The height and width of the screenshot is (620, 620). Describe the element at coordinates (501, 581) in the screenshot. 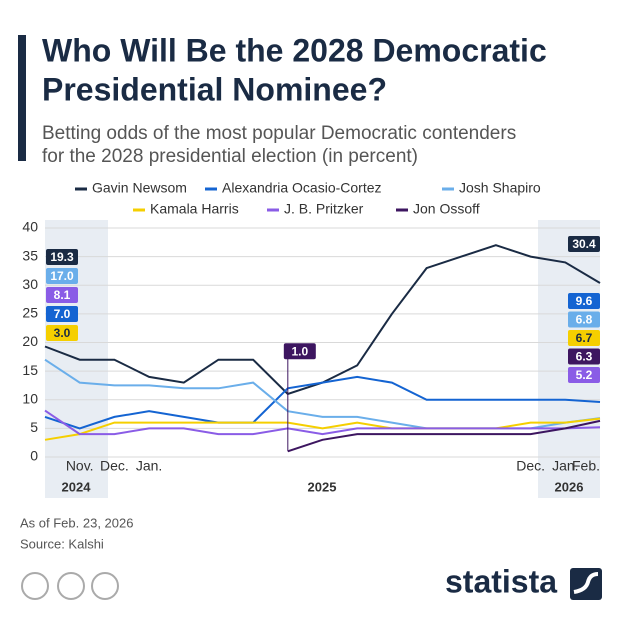

I see `brand: statista` at that location.